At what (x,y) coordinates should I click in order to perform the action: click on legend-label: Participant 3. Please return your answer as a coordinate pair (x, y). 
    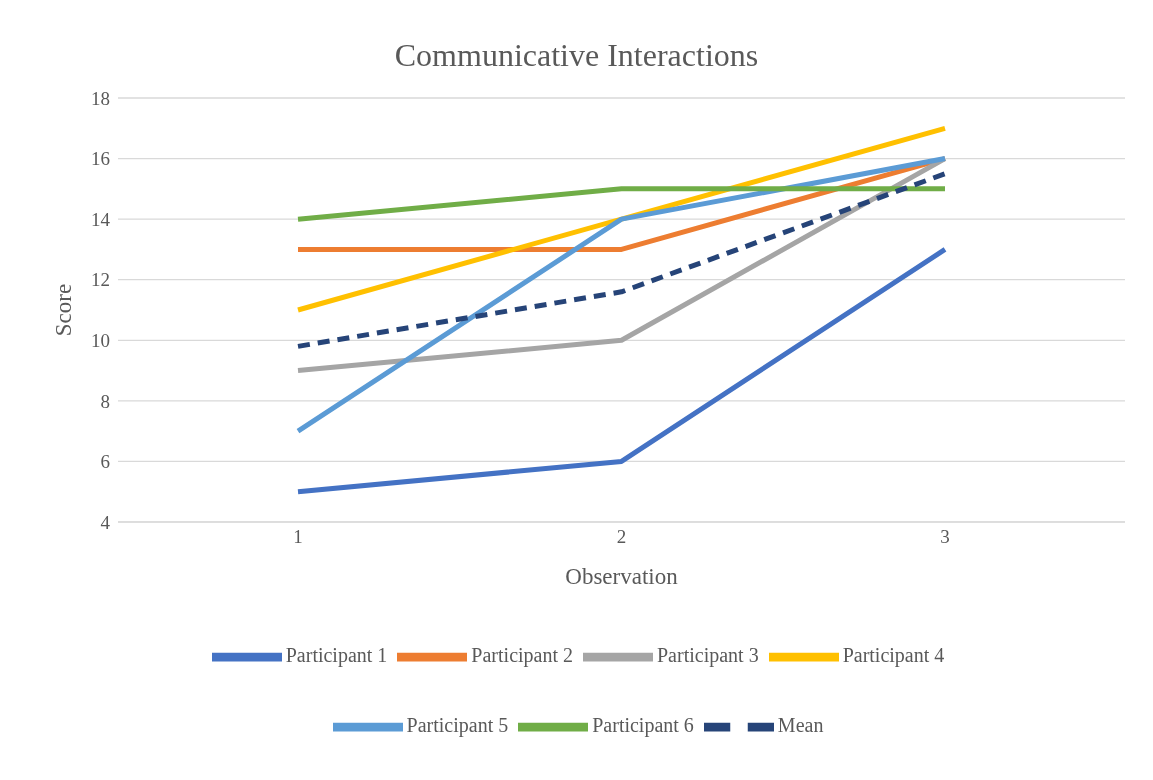
    Looking at the image, I should click on (708, 654).